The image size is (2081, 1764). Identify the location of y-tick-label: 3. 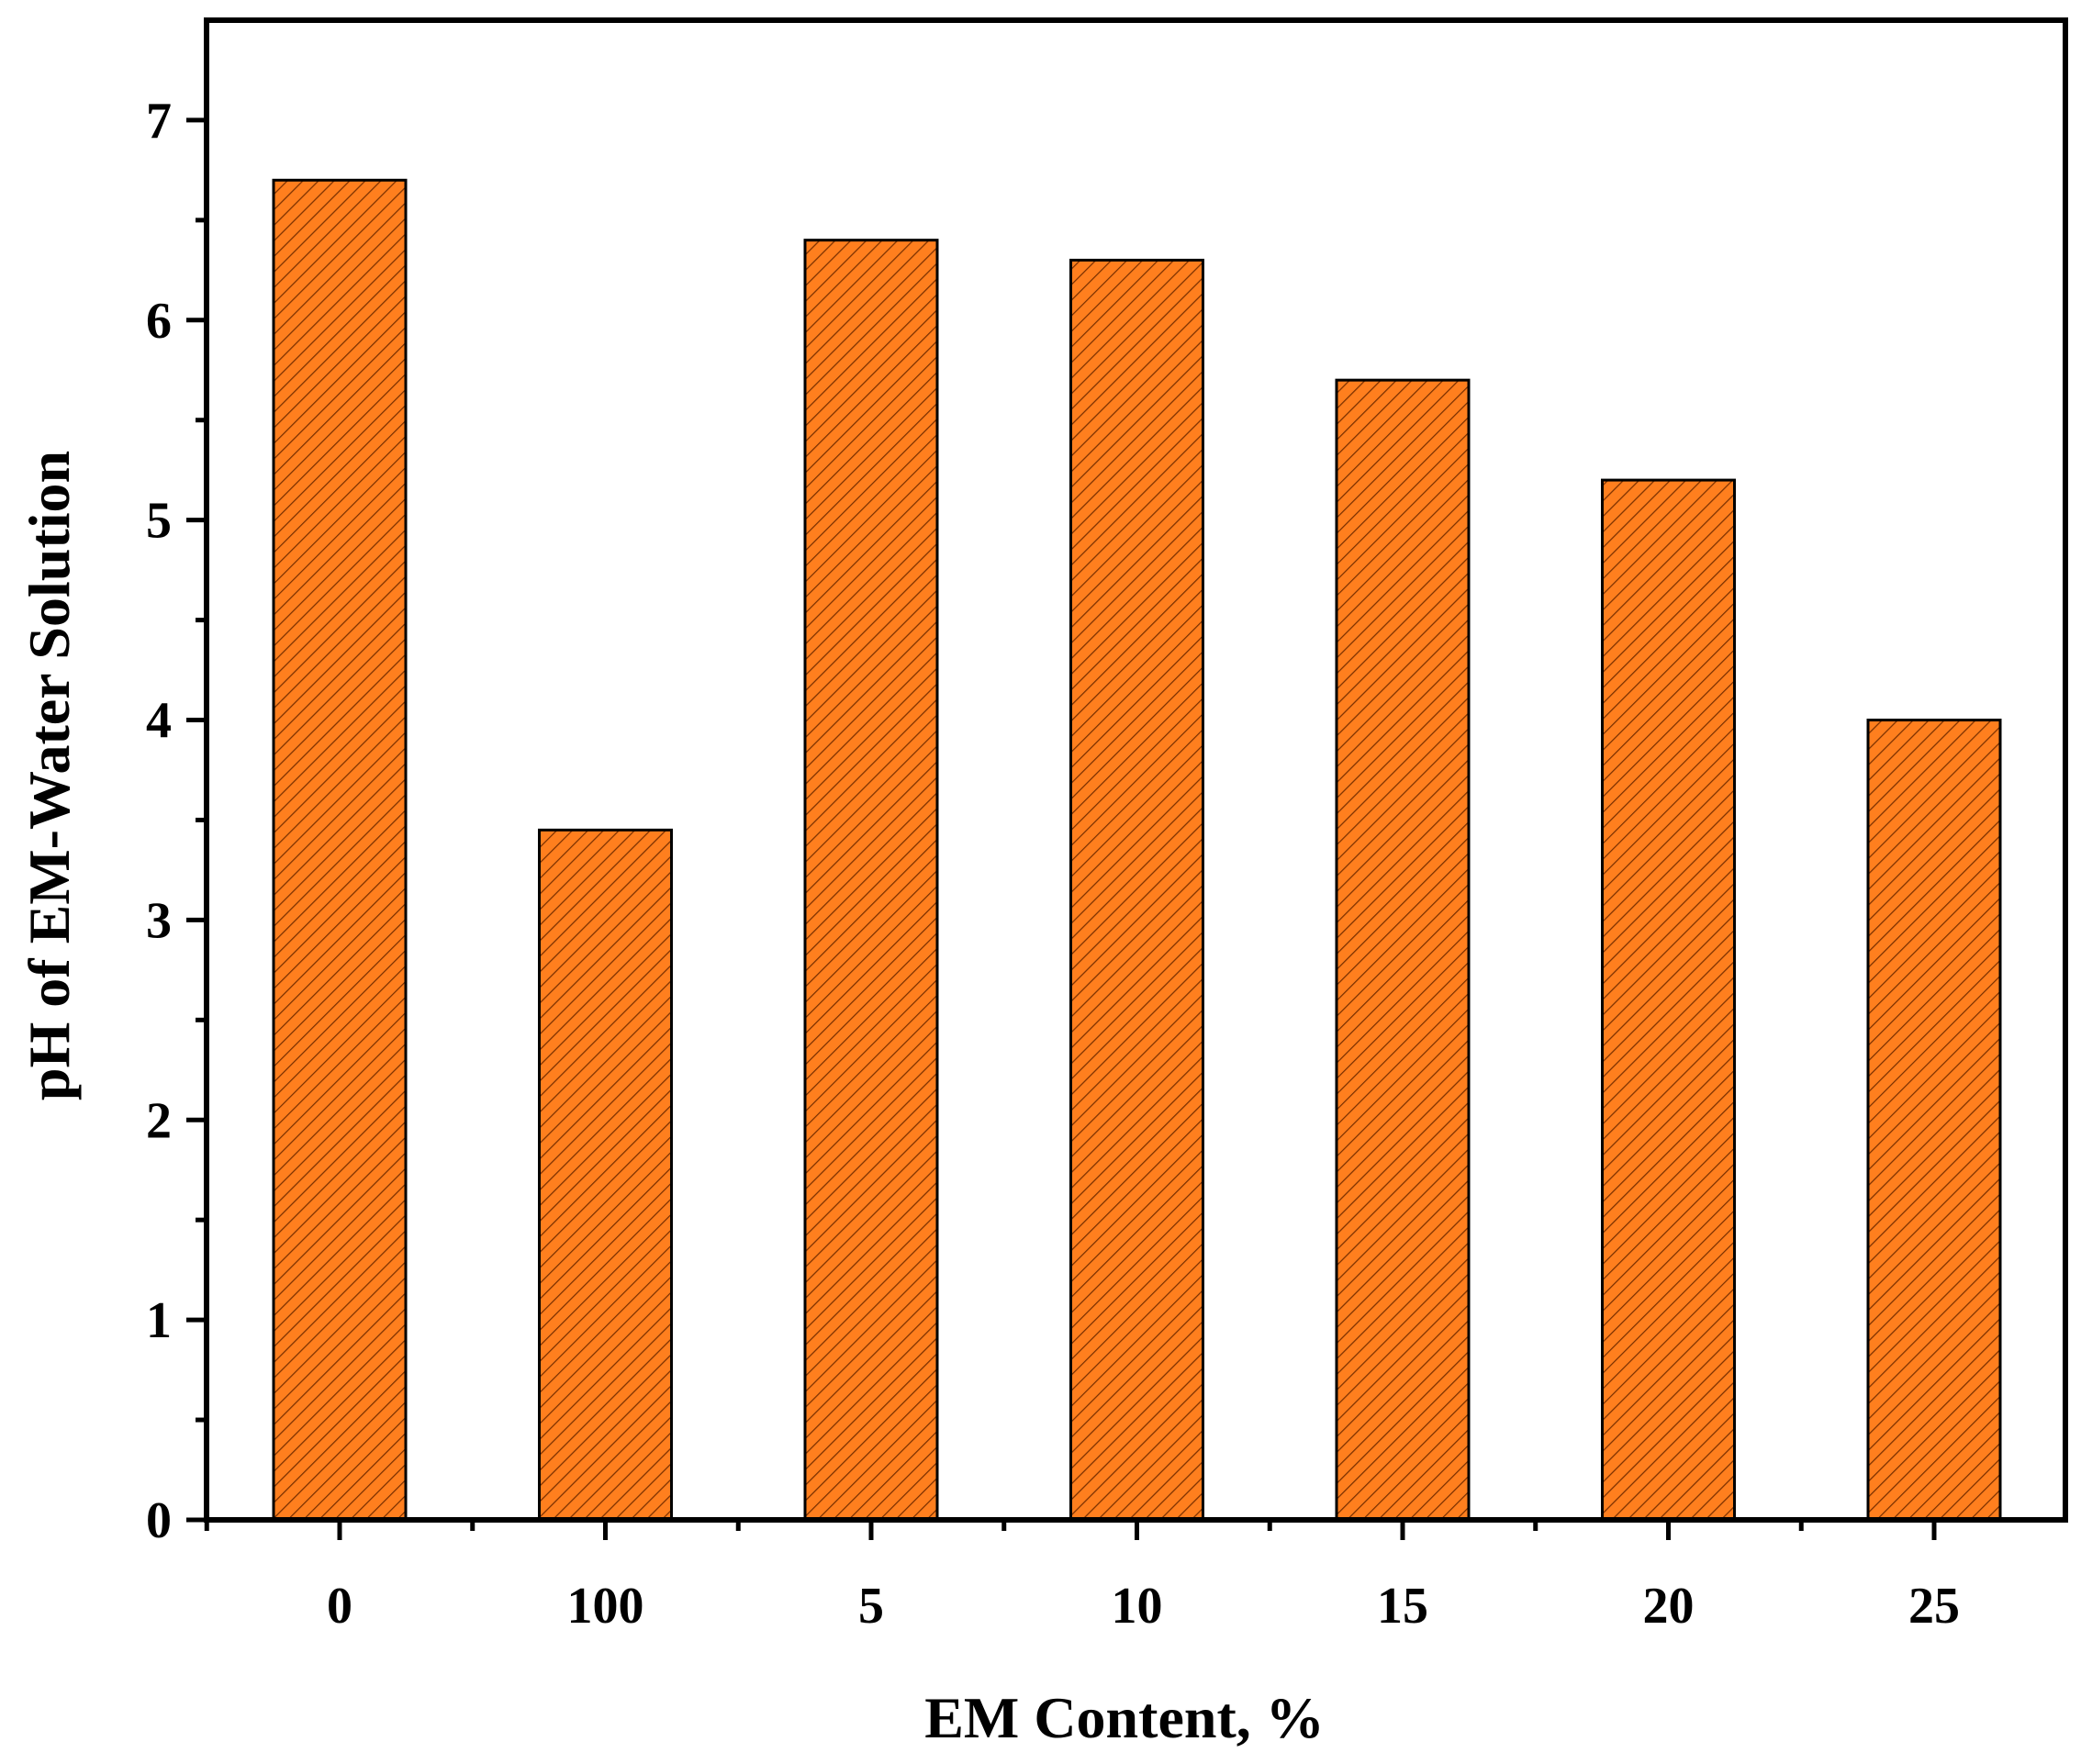
(159, 920).